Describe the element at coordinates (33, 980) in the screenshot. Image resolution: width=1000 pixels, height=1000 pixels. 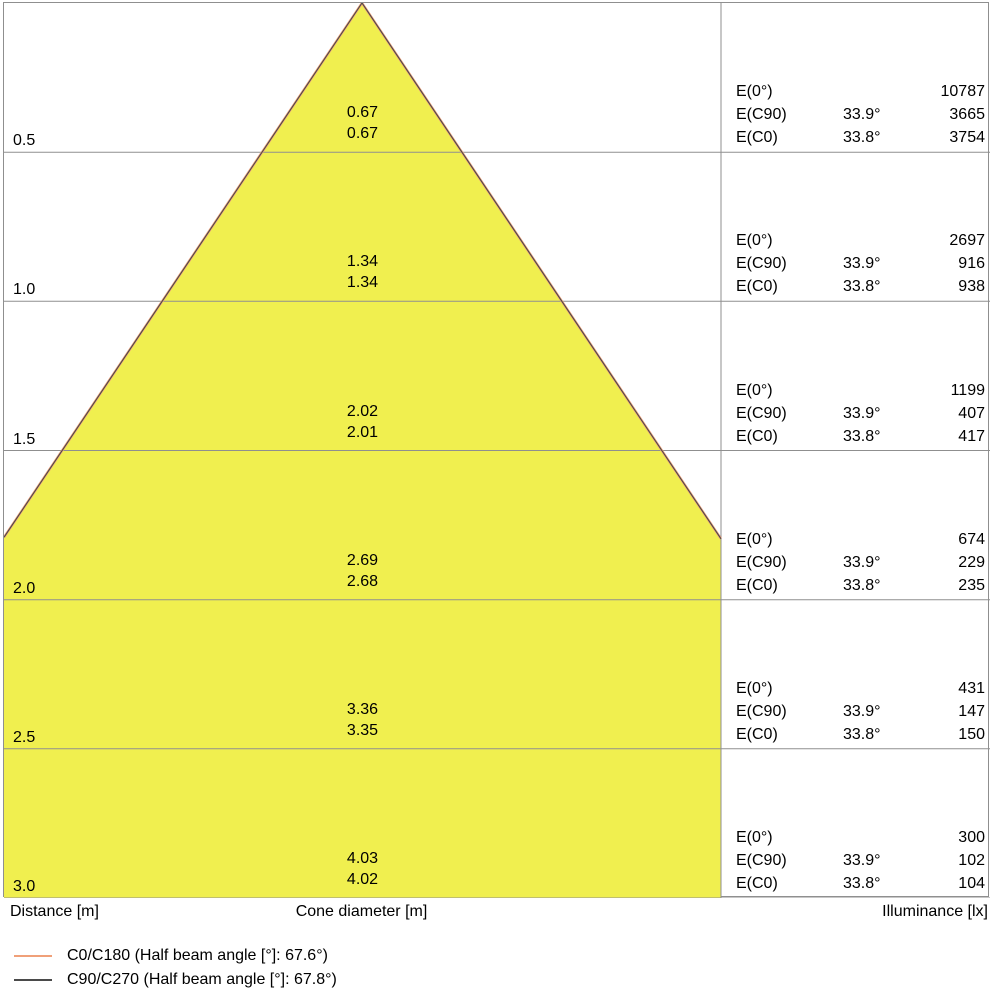
I see `c90-c270-line-swatch` at that location.